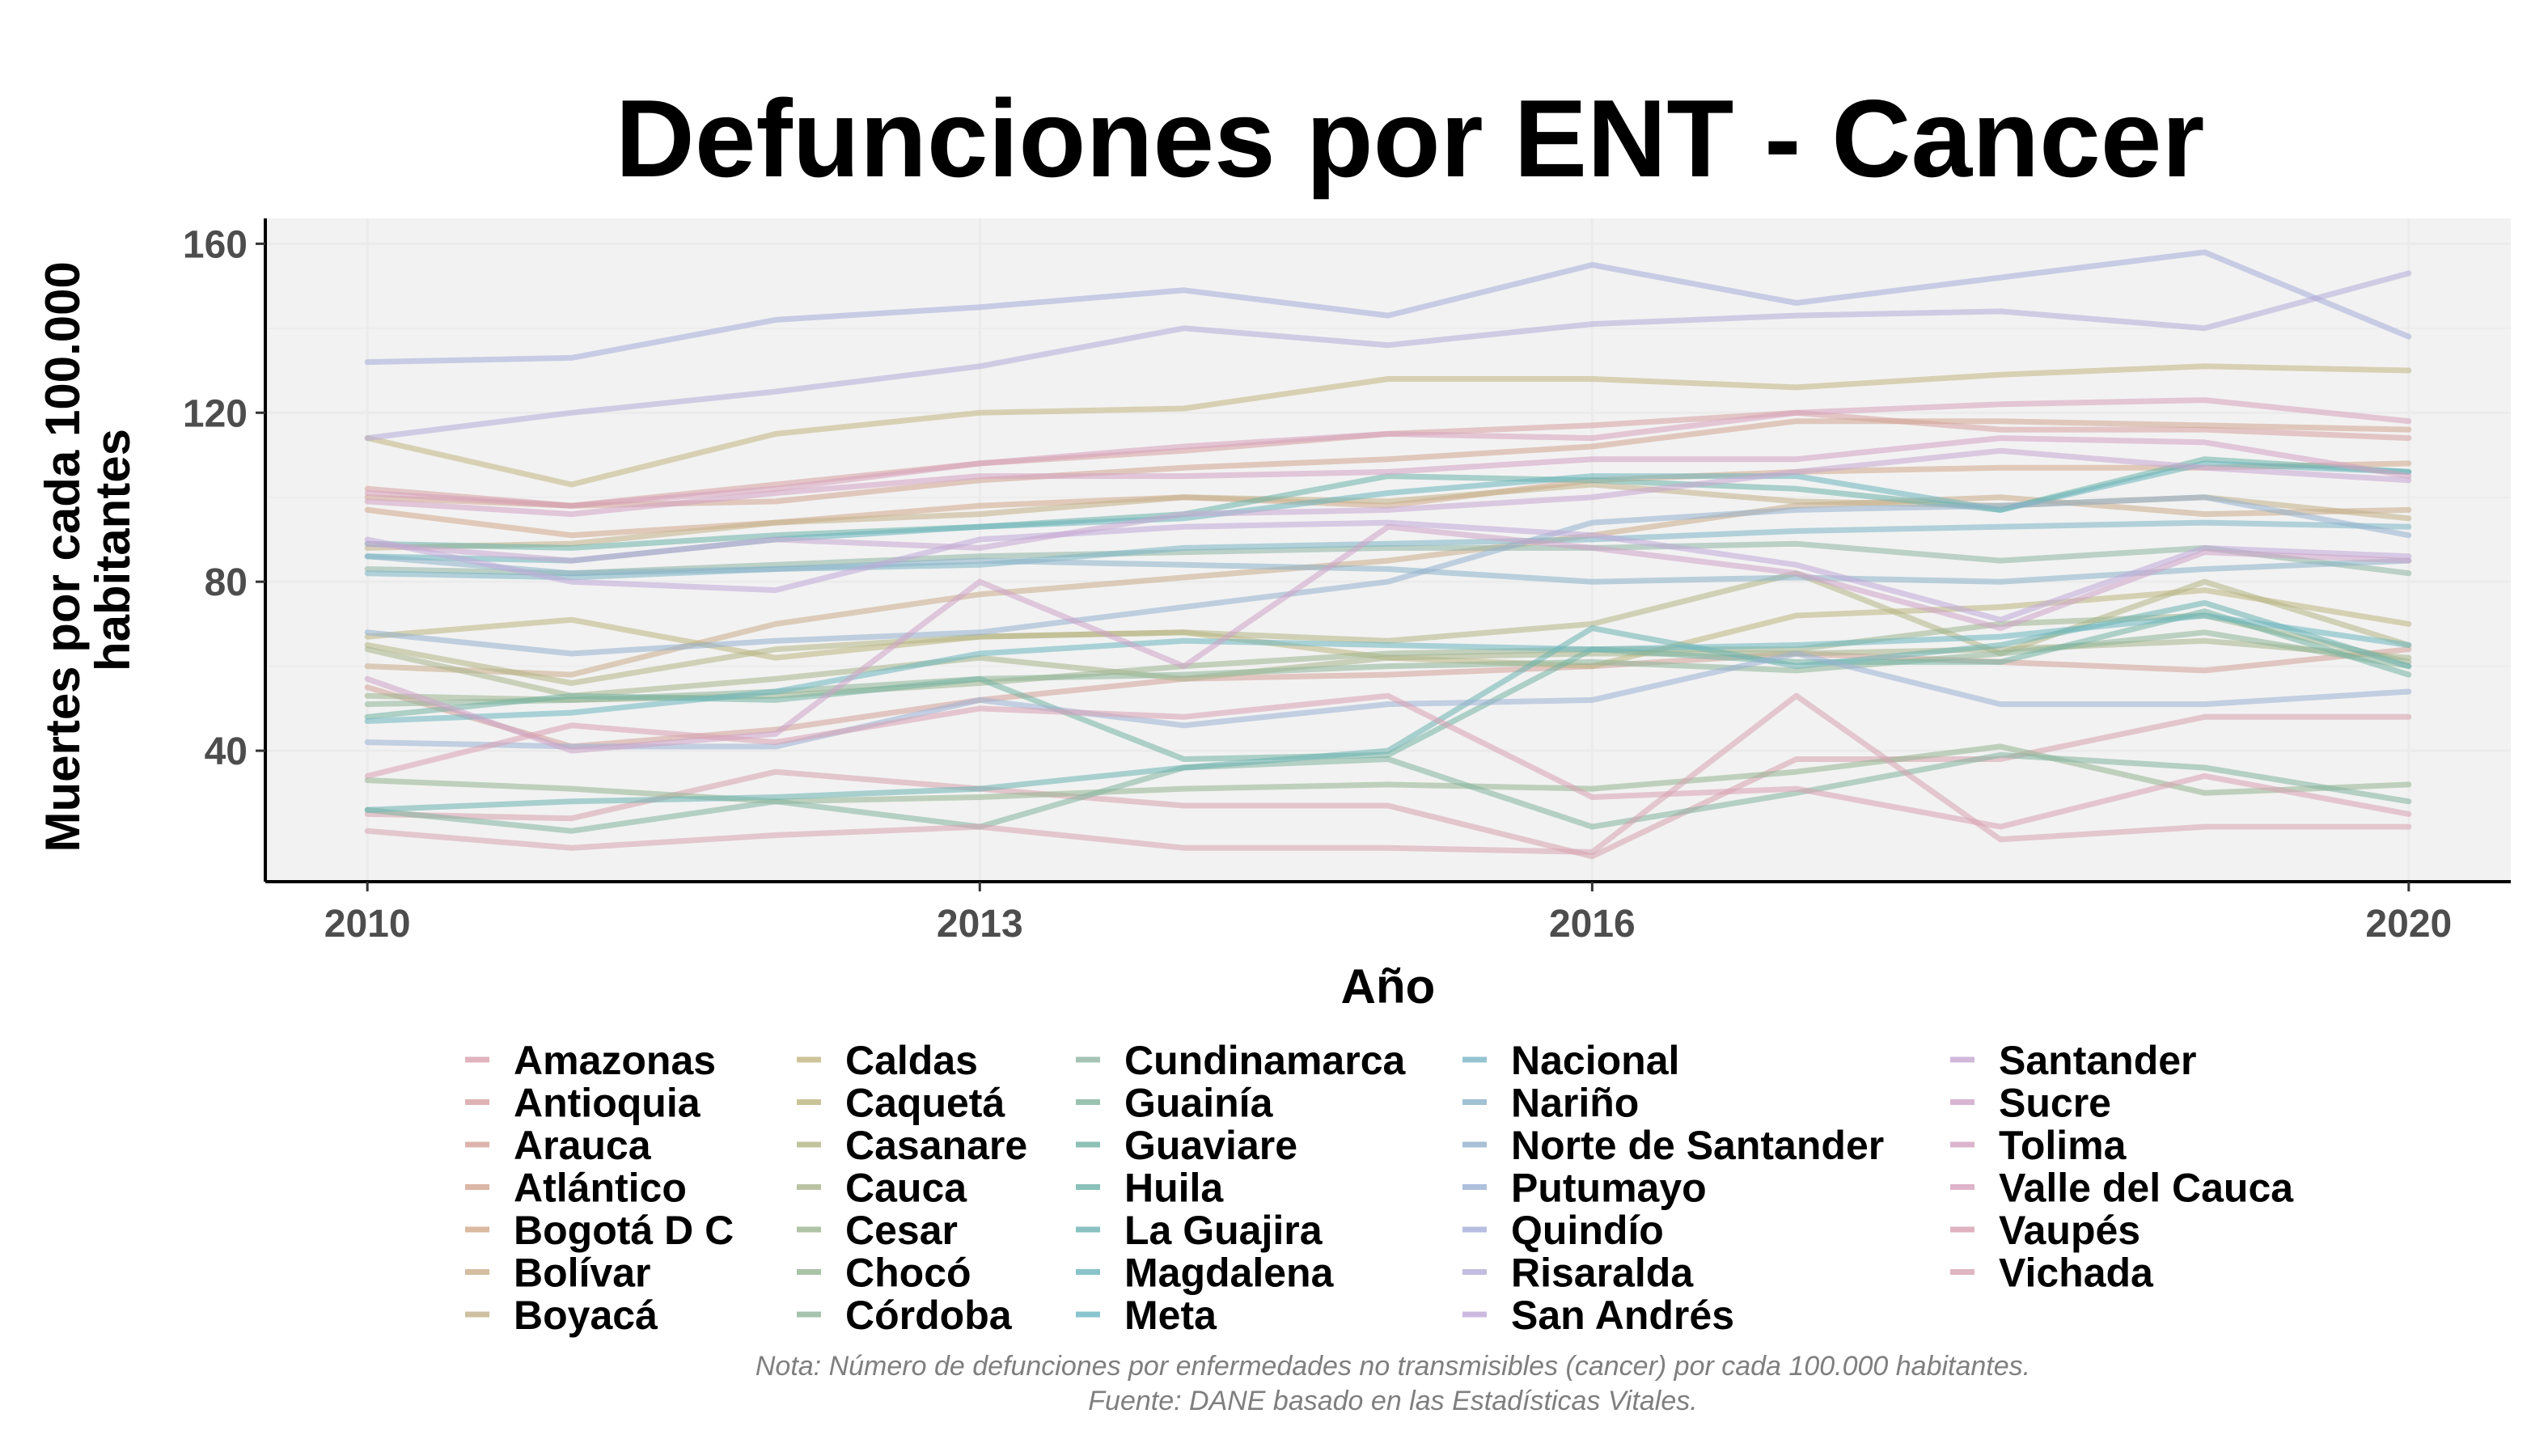 Image resolution: width=2548 pixels, height=1456 pixels. What do you see at coordinates (607, 1103) in the screenshot?
I see `legend-label-antioquia: Antioquia` at bounding box center [607, 1103].